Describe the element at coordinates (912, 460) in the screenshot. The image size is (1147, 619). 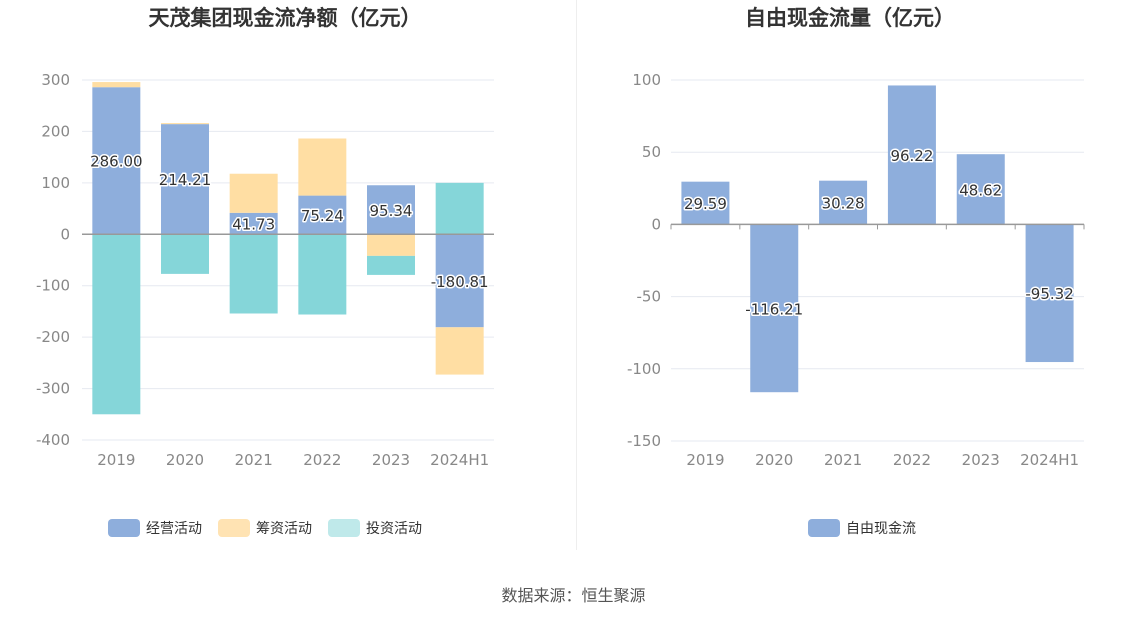
I see `right-x-tick-label: 2022` at that location.